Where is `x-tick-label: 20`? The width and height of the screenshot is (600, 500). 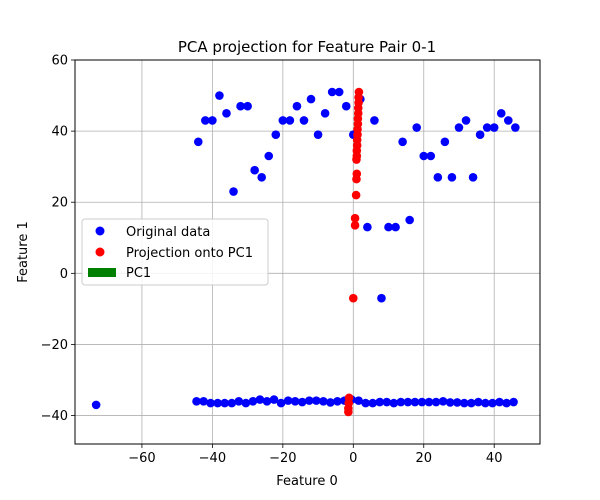
x-tick-label: 20 is located at coordinates (423, 458).